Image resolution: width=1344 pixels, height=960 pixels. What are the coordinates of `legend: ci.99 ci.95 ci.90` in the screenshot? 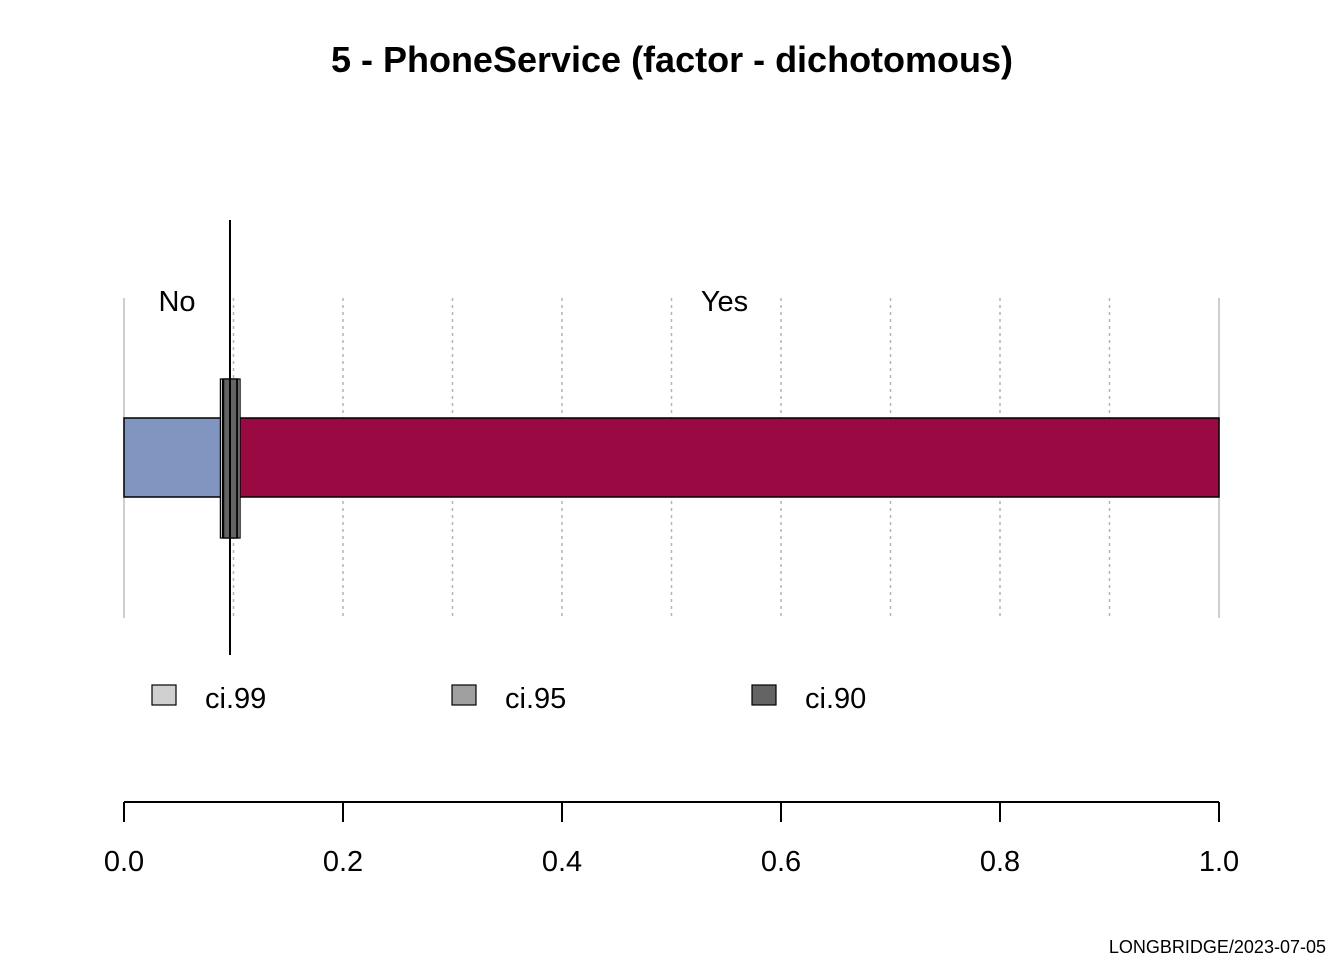 It's located at (508, 699).